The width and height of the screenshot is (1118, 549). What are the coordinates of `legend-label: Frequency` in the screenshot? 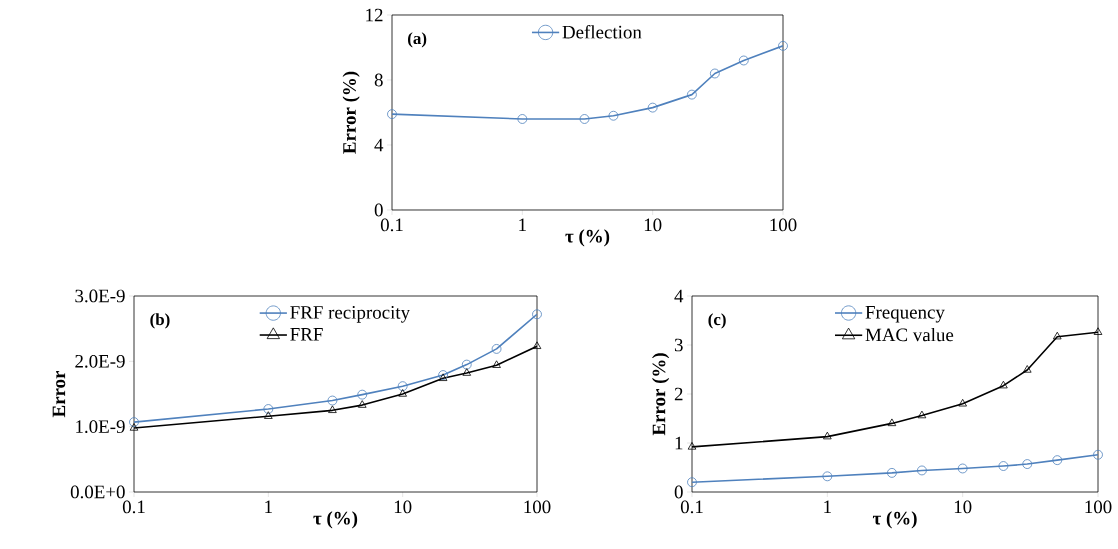 It's located at (905, 314).